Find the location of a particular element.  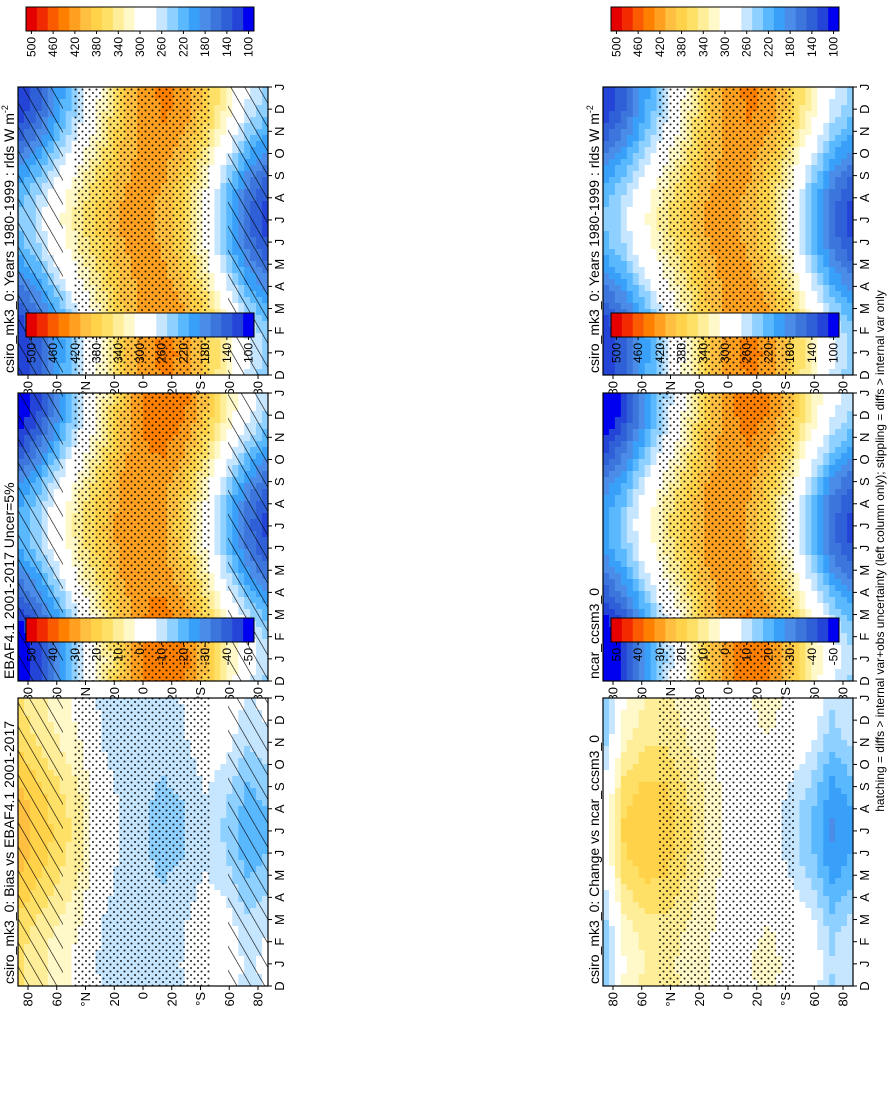

panel-left-top-colorbar-label: 340 is located at coordinates (118, 47).